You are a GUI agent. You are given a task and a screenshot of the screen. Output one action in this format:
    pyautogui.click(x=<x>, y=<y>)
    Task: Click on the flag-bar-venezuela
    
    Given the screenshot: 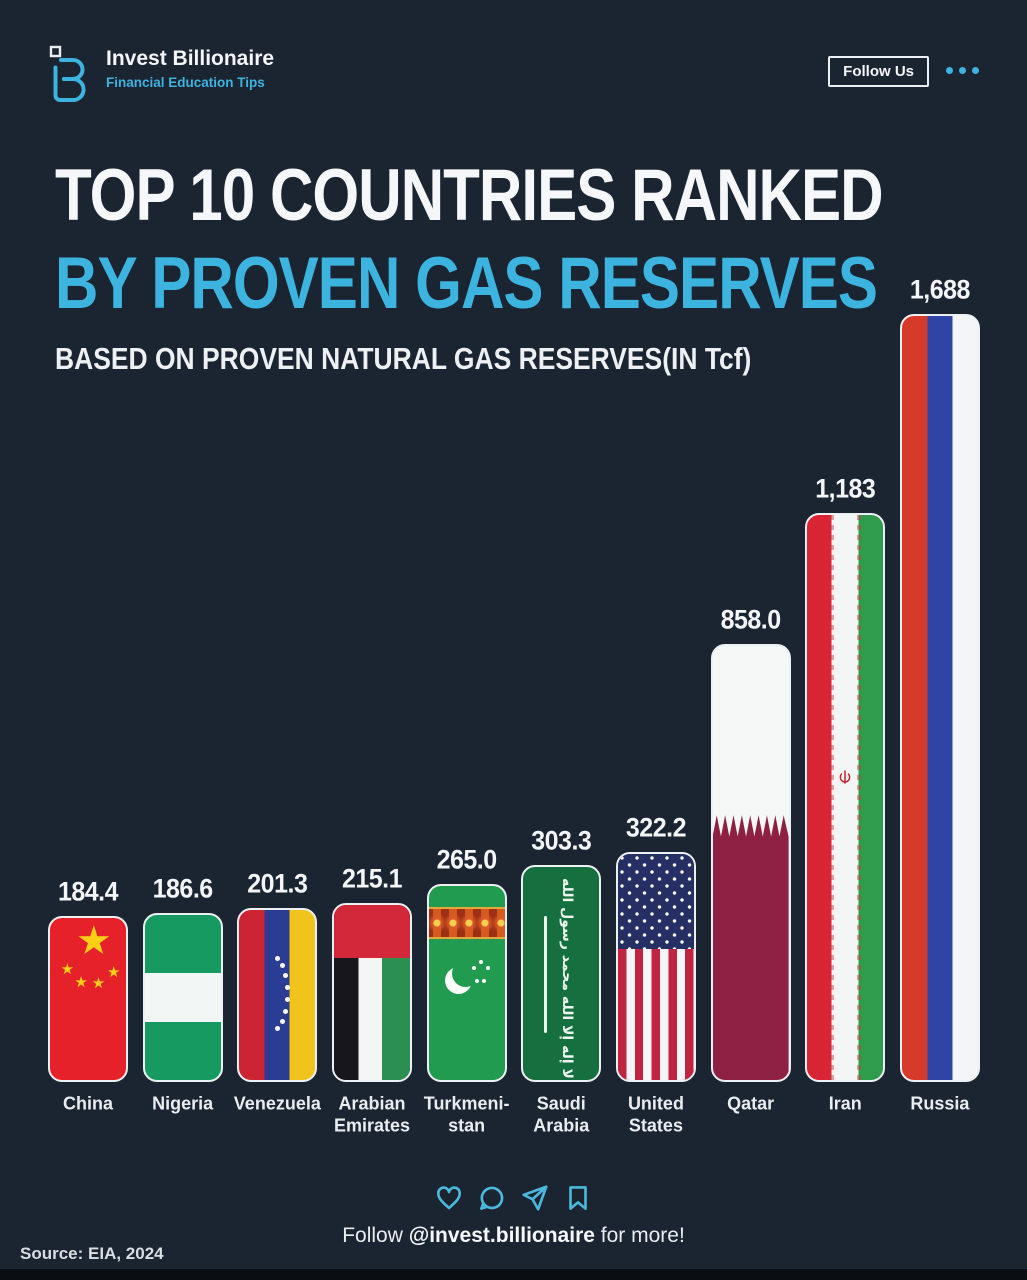 What is the action you would take?
    pyautogui.click(x=277, y=995)
    